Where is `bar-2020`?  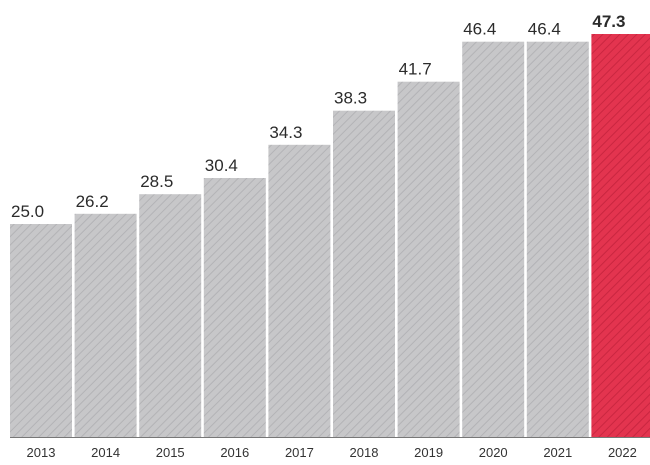
bar-2020 is located at coordinates (493, 239).